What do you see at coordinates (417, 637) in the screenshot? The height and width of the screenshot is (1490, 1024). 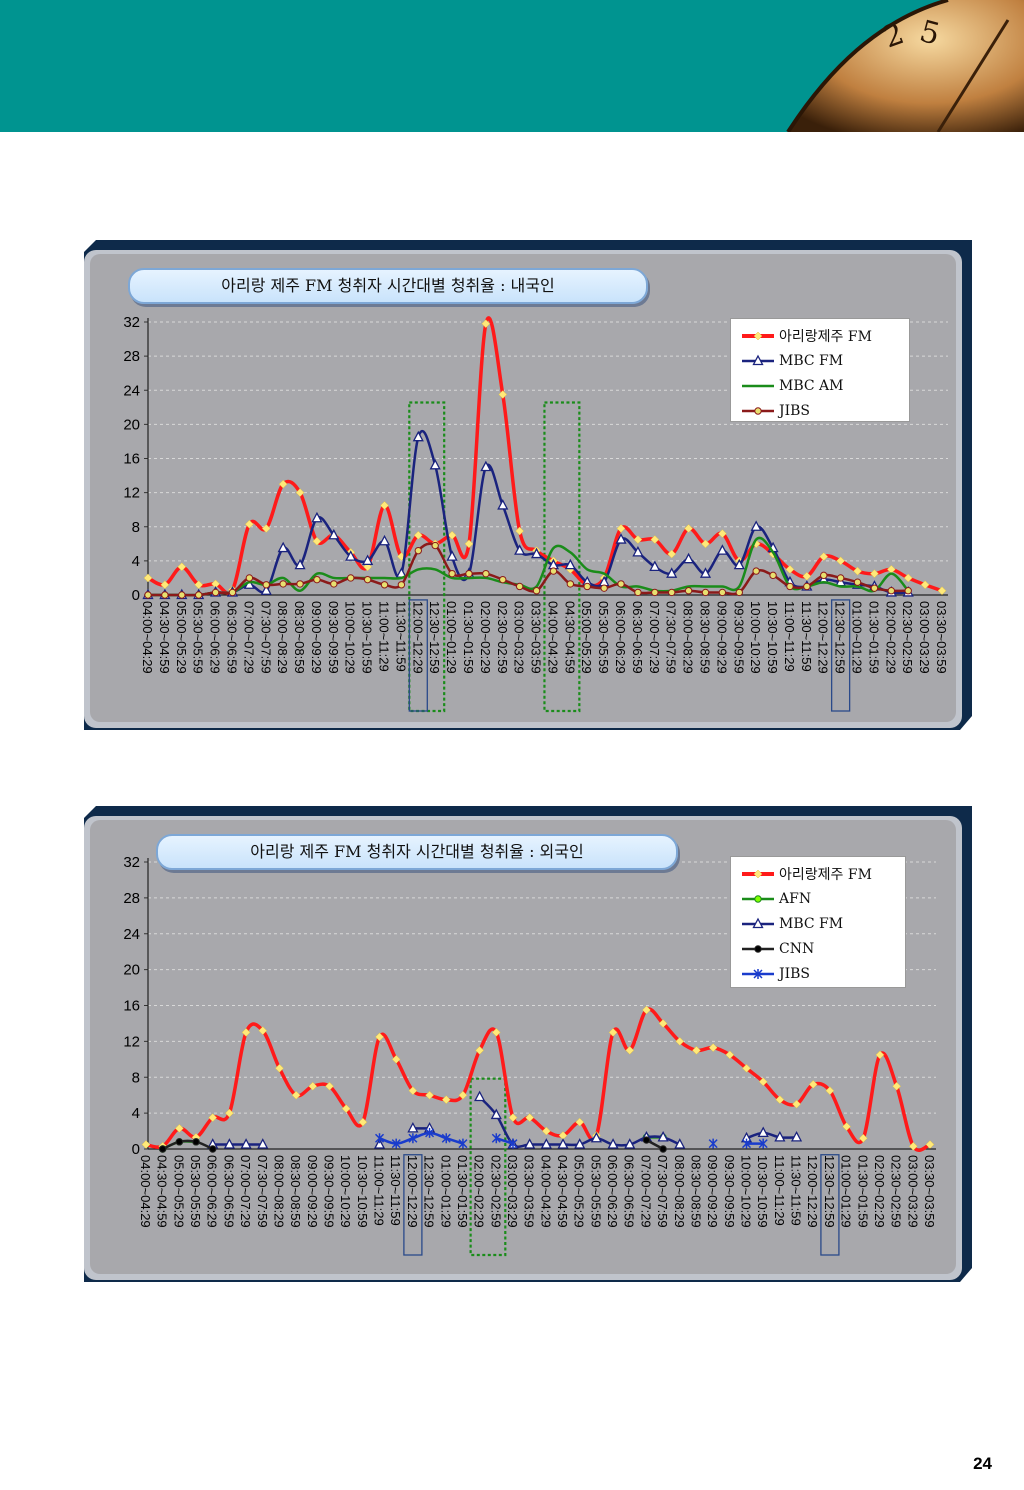 I see `x-tick-label: 12:00~12:29` at bounding box center [417, 637].